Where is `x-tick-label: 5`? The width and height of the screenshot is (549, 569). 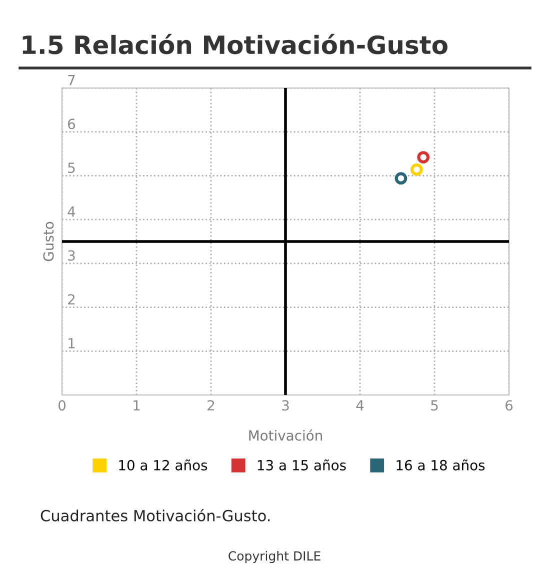 x-tick-label: 5 is located at coordinates (434, 405).